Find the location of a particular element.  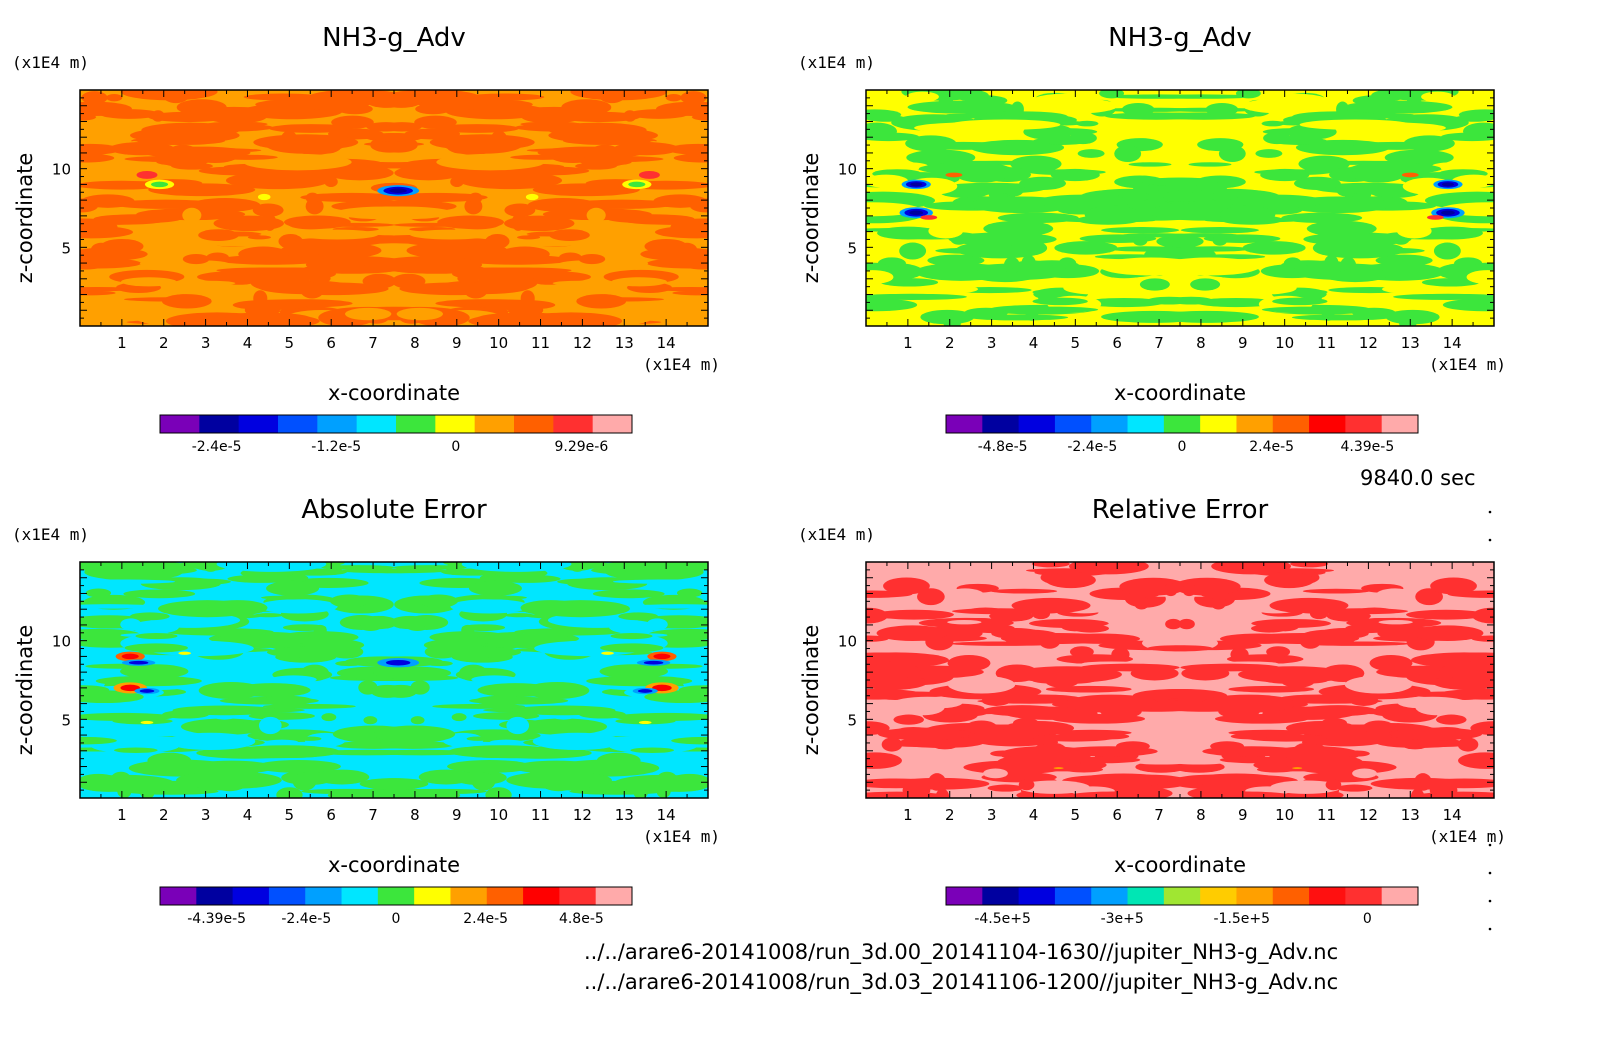

y-tick-label: 5 is located at coordinates (66, 720).